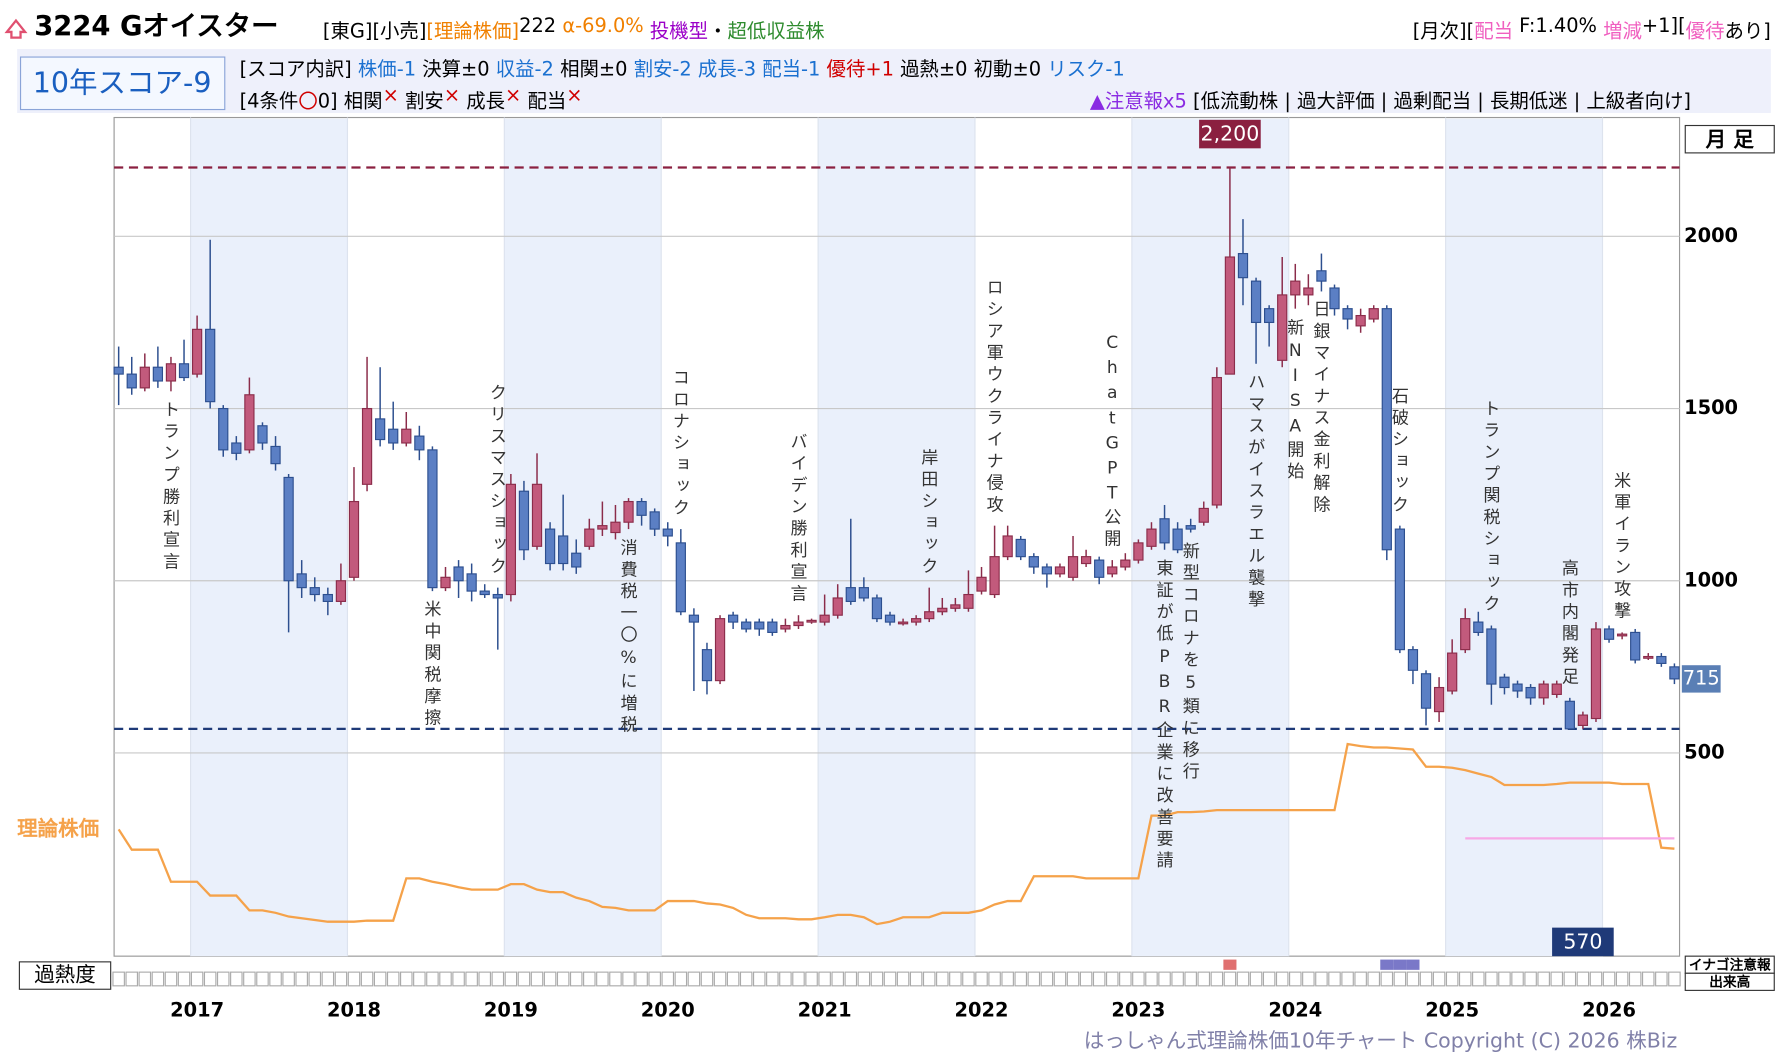 This screenshot has width=1780, height=1054. Describe the element at coordinates (825, 1009) in the screenshot. I see `x-tick-label: 2021` at that location.